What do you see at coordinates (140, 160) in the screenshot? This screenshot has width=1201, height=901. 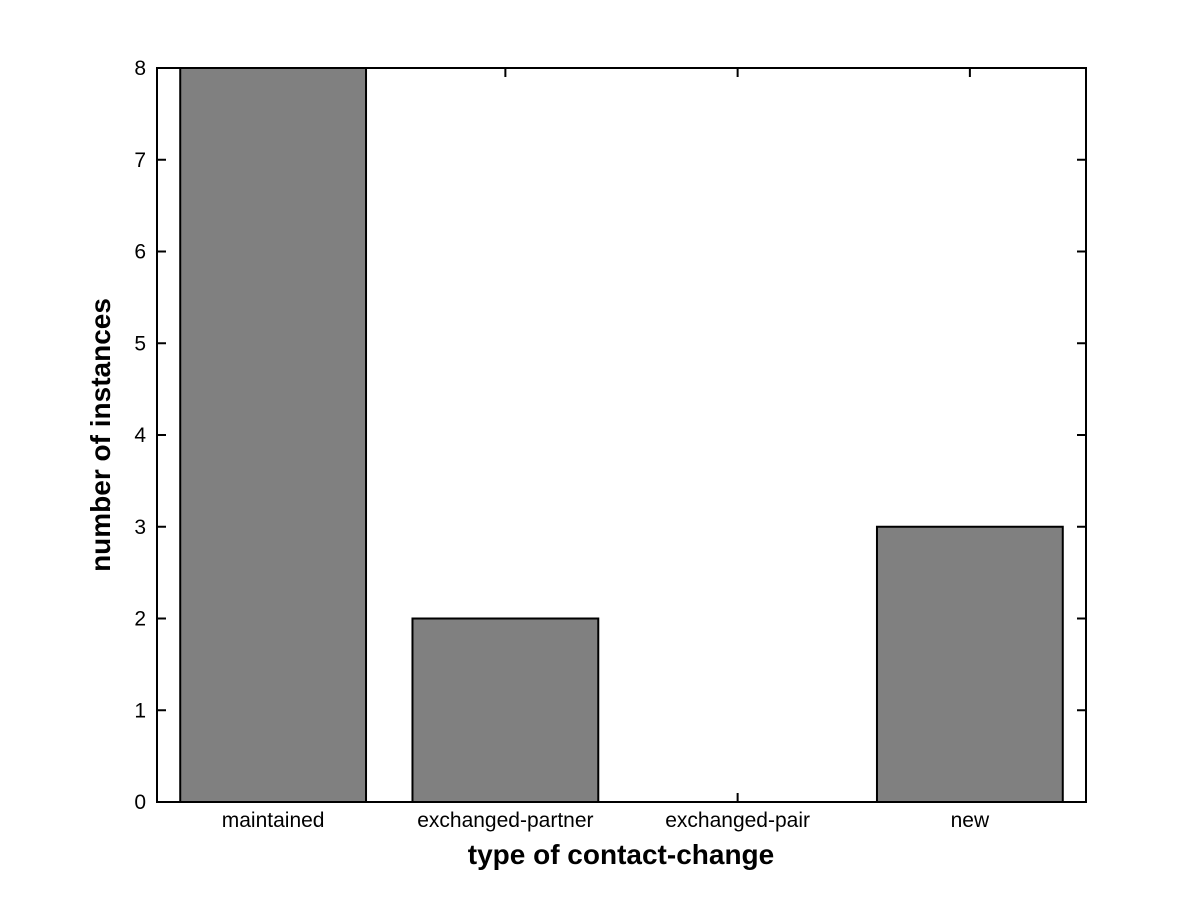 I see `y-tick-label: 7` at bounding box center [140, 160].